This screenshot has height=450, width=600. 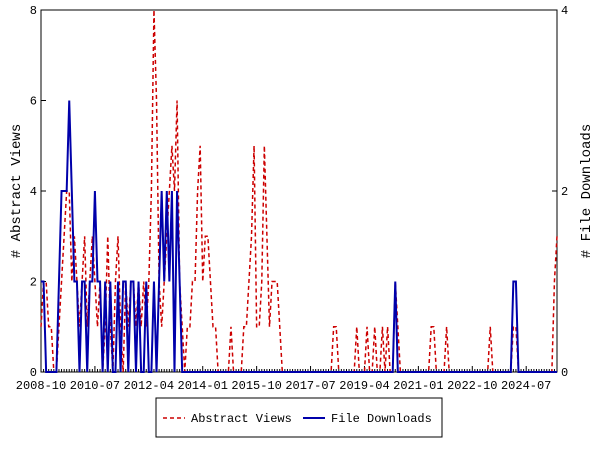 What do you see at coordinates (587, 191) in the screenshot?
I see `y2-axis-label: # File Downloads` at bounding box center [587, 191].